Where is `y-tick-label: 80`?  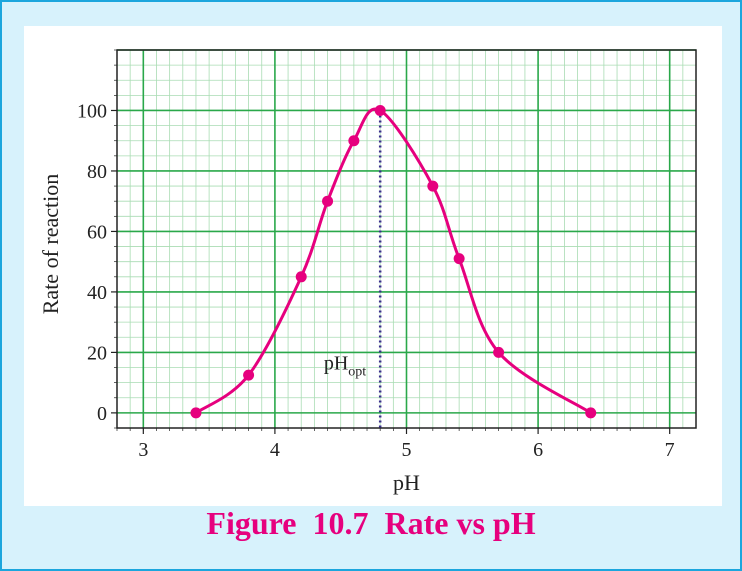 y-tick-label: 80 is located at coordinates (97, 172).